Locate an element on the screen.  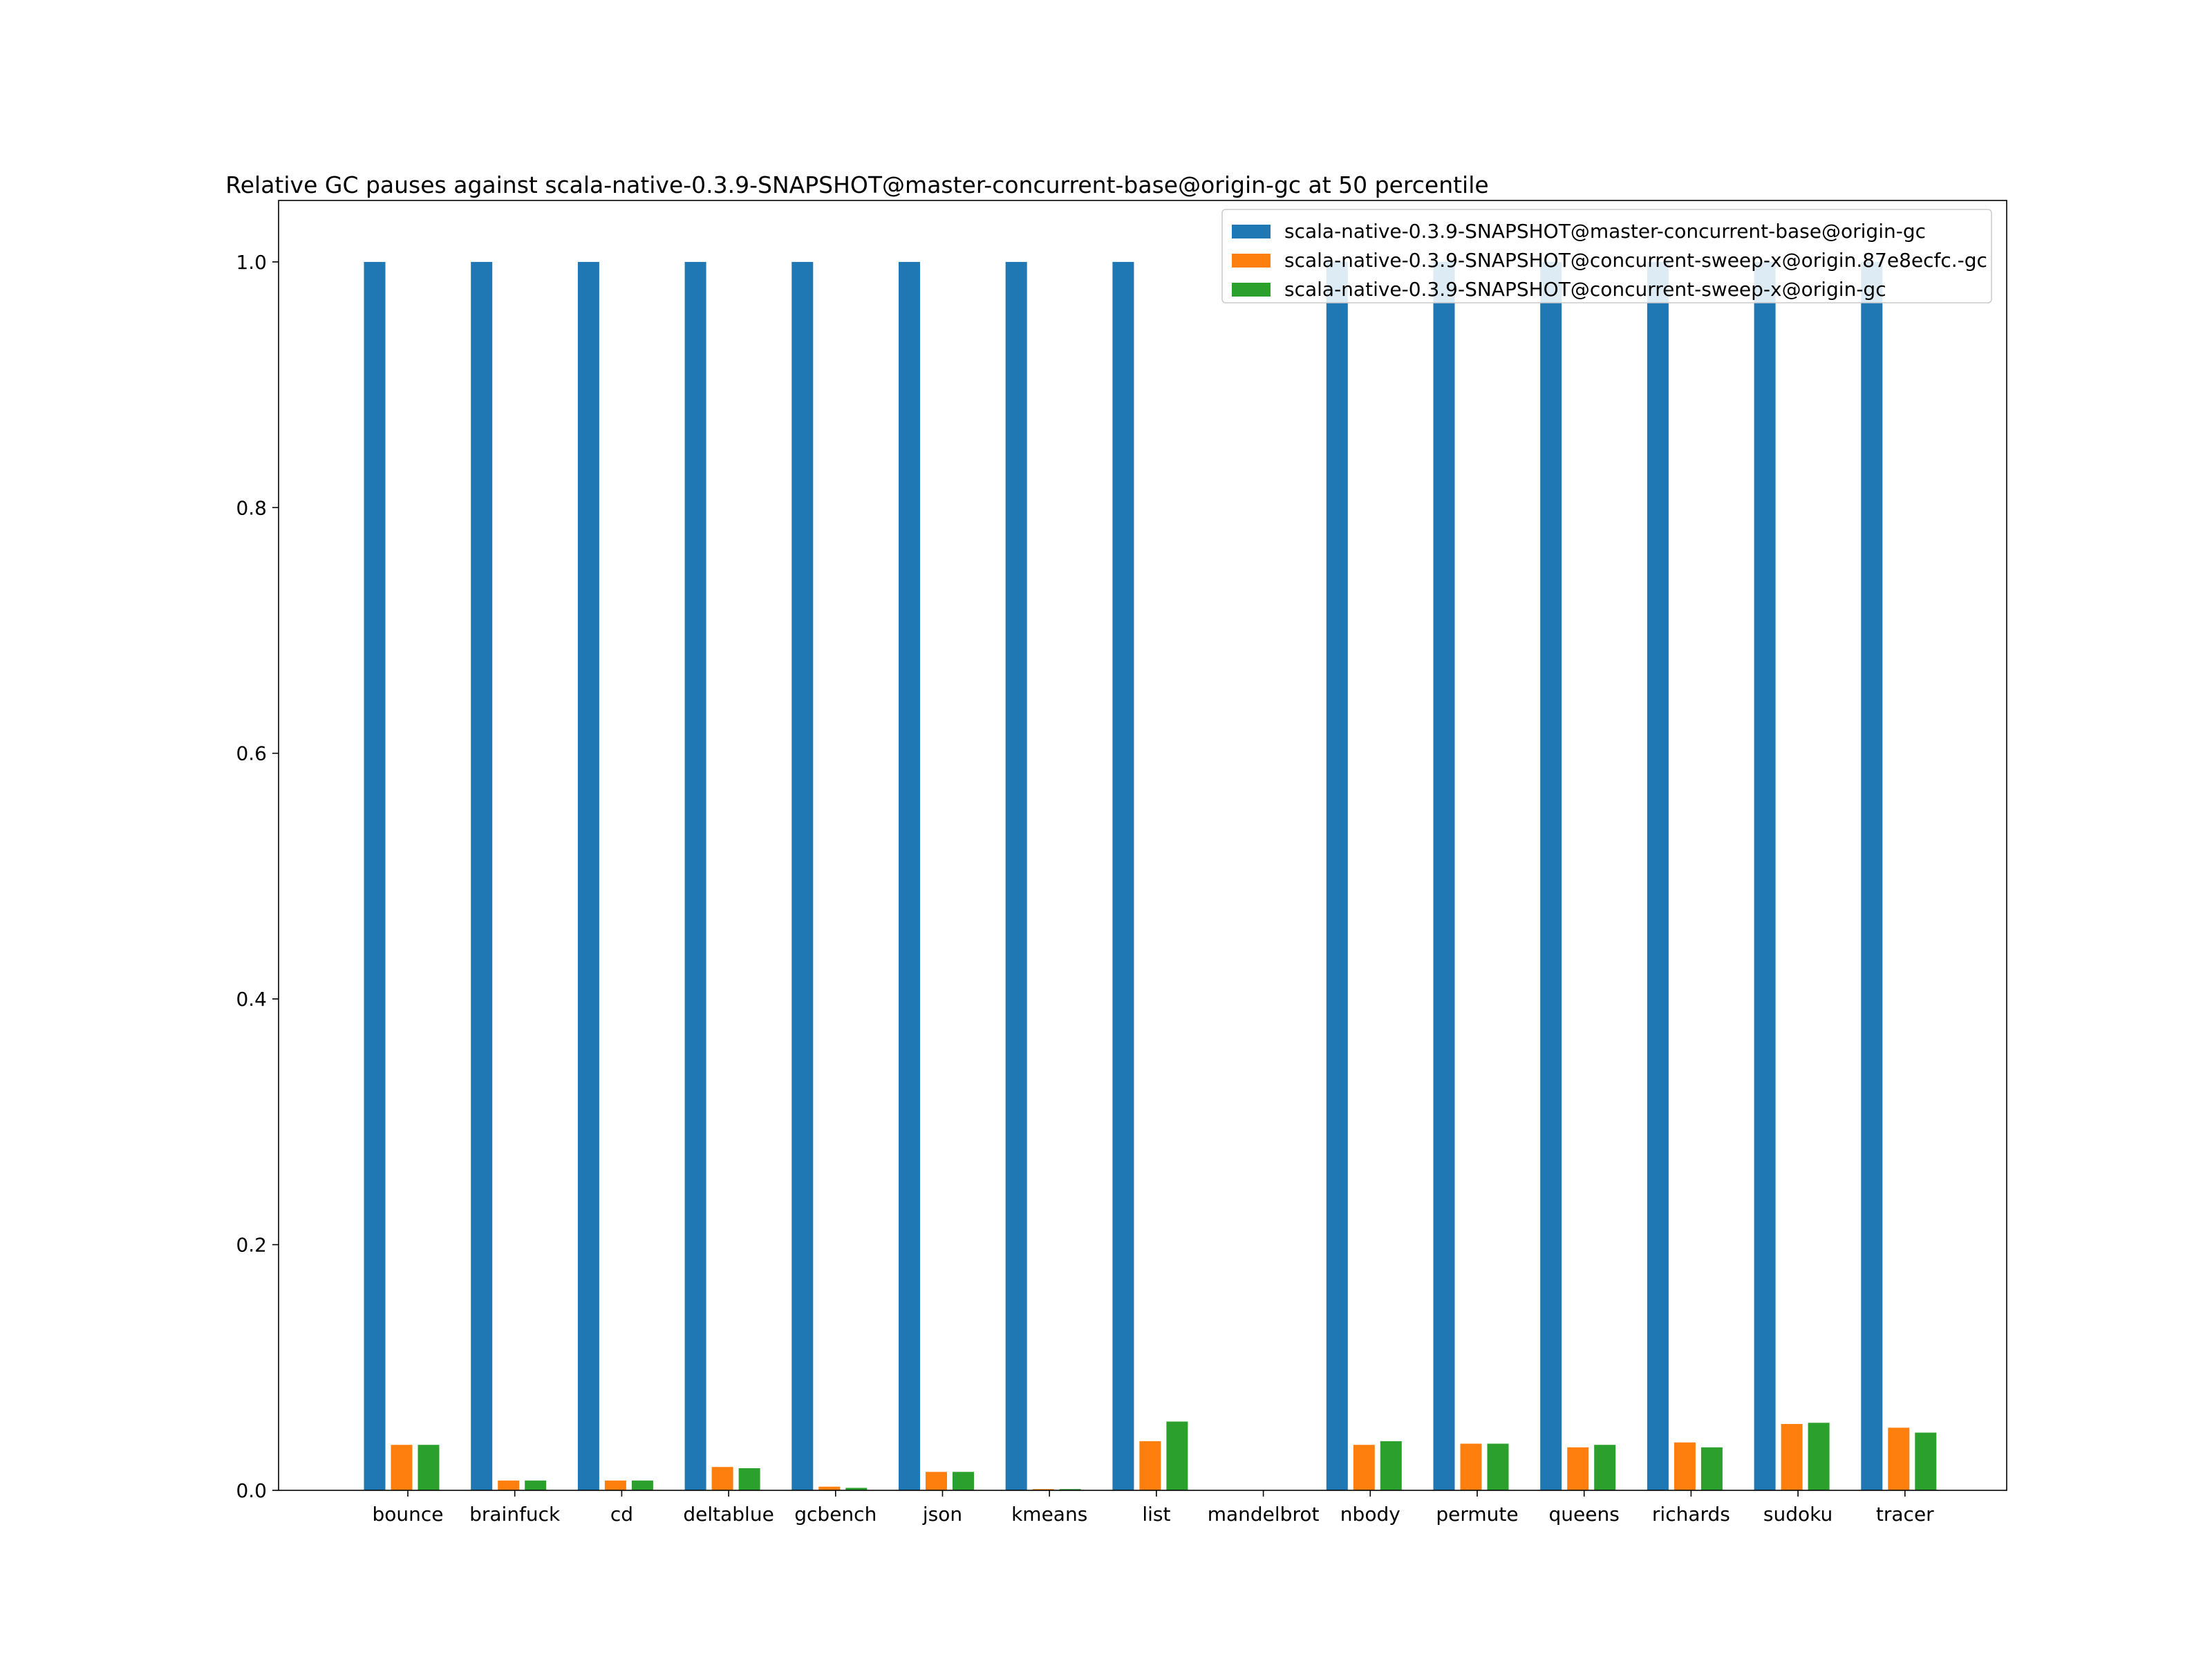
x-tick-label: mandelbrot is located at coordinates (1264, 1515).